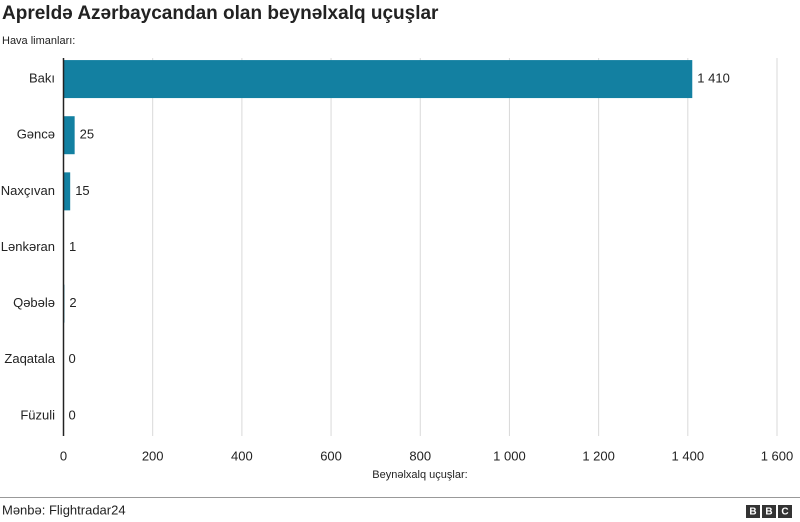 This screenshot has width=800, height=522. I want to click on value-label: 2, so click(72, 302).